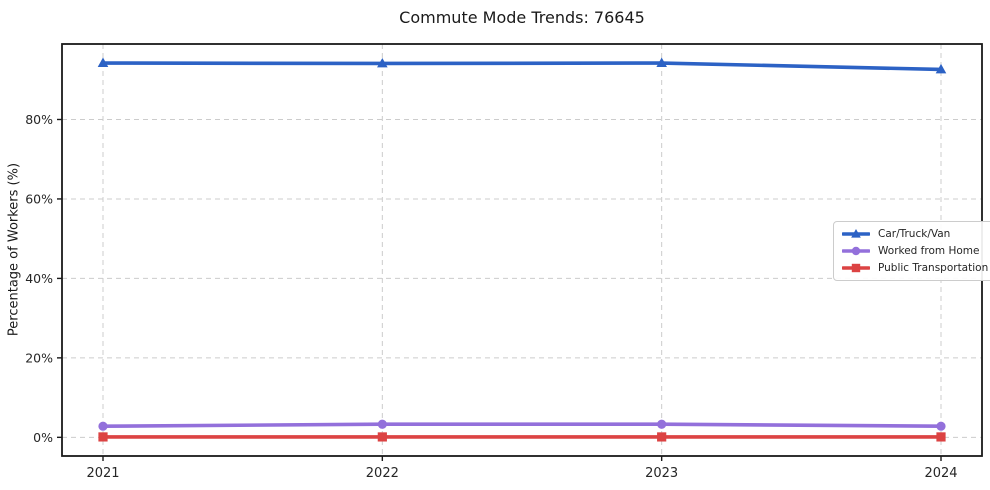 The image size is (990, 490). What do you see at coordinates (940, 473) in the screenshot?
I see `svg-text: 2024` at bounding box center [940, 473].